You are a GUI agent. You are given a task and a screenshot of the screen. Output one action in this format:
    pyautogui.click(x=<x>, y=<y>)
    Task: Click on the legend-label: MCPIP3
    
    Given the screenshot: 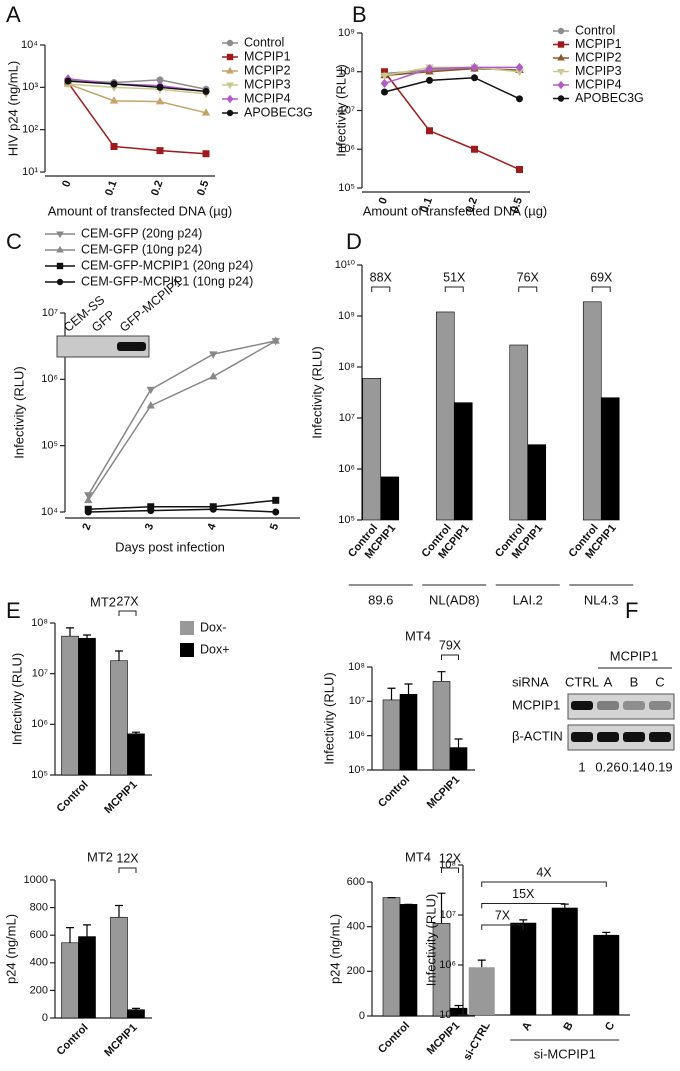 What is the action you would take?
    pyautogui.click(x=598, y=71)
    